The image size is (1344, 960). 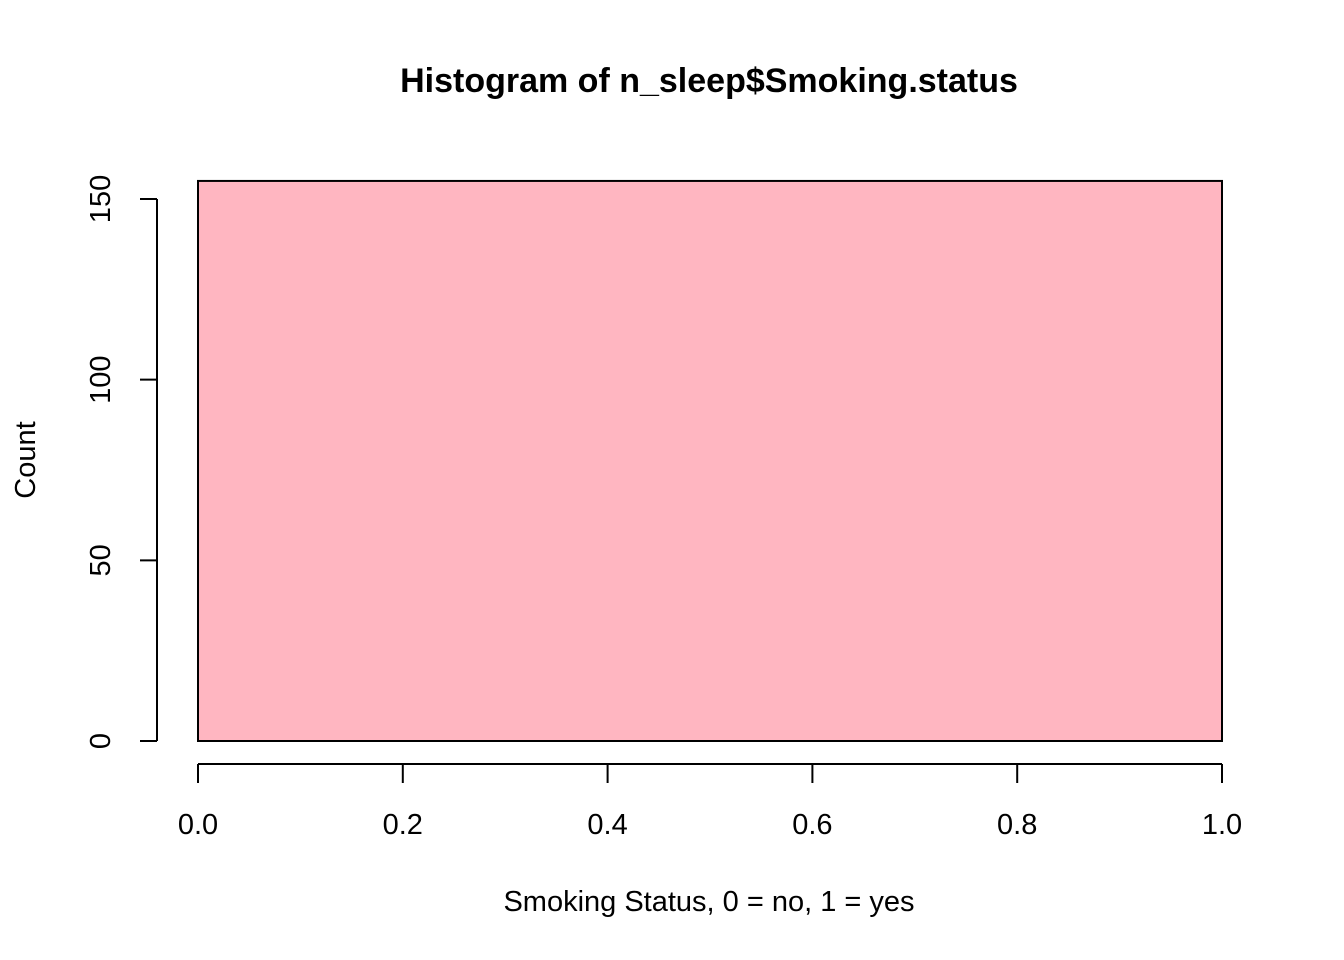 What do you see at coordinates (708, 902) in the screenshot?
I see `x-axis-label: Smoking Status, 0 = no, 1 = yes` at bounding box center [708, 902].